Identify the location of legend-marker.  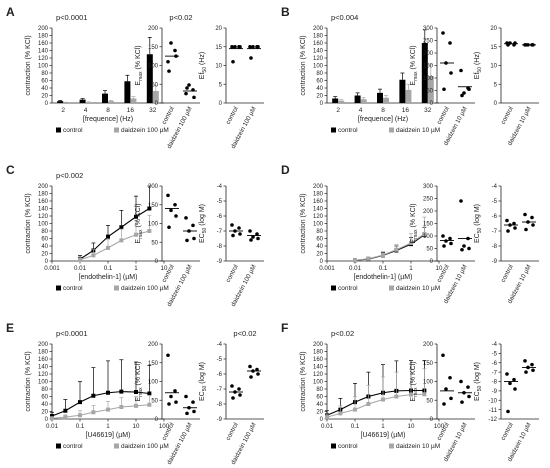
(333, 288).